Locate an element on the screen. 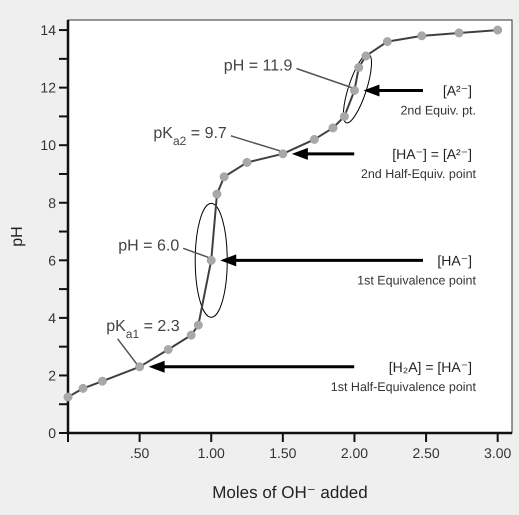 The width and height of the screenshot is (519, 515). annotation: [HA⁻] 1st Equivalence point is located at coordinates (417, 270).